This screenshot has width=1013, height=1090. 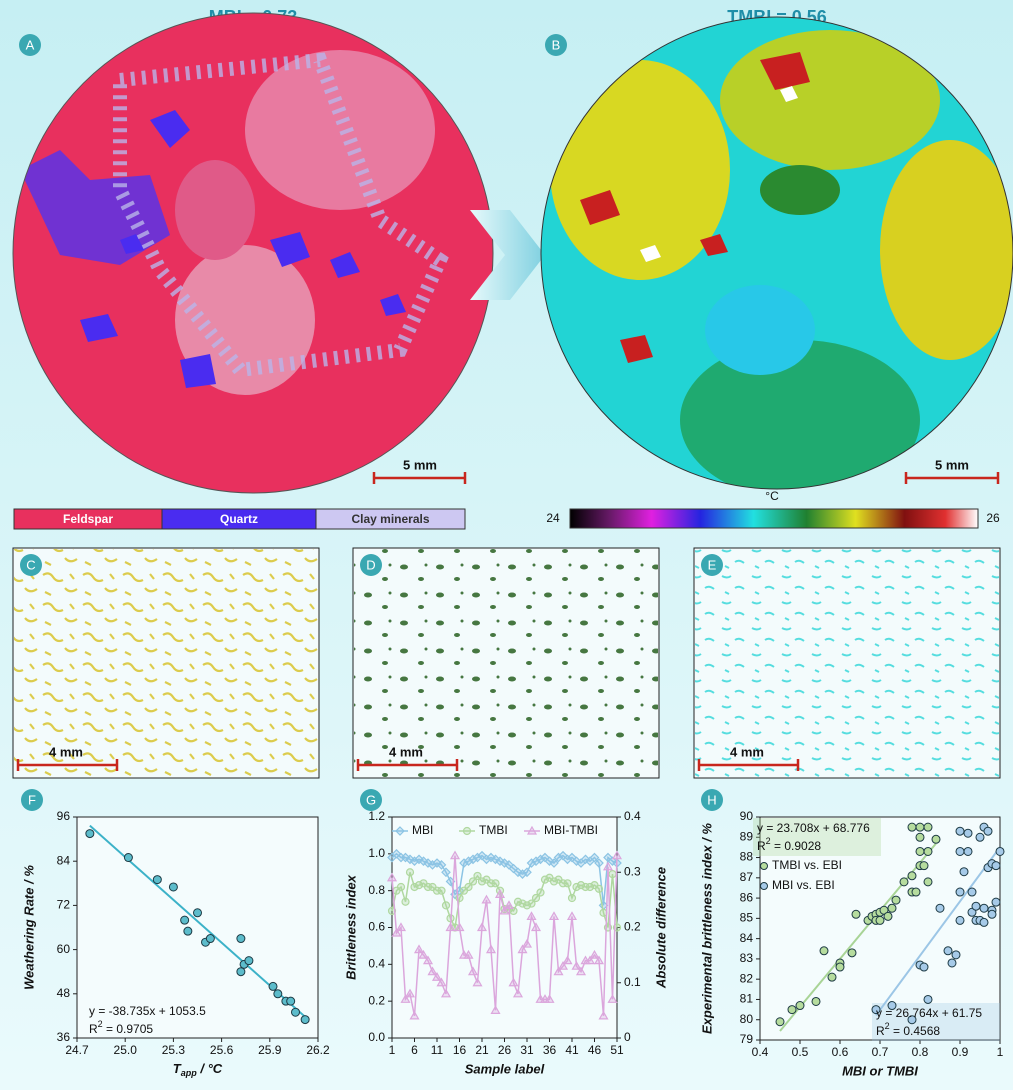 What do you see at coordinates (556, 44) in the screenshot?
I see `badge-label: B` at bounding box center [556, 44].